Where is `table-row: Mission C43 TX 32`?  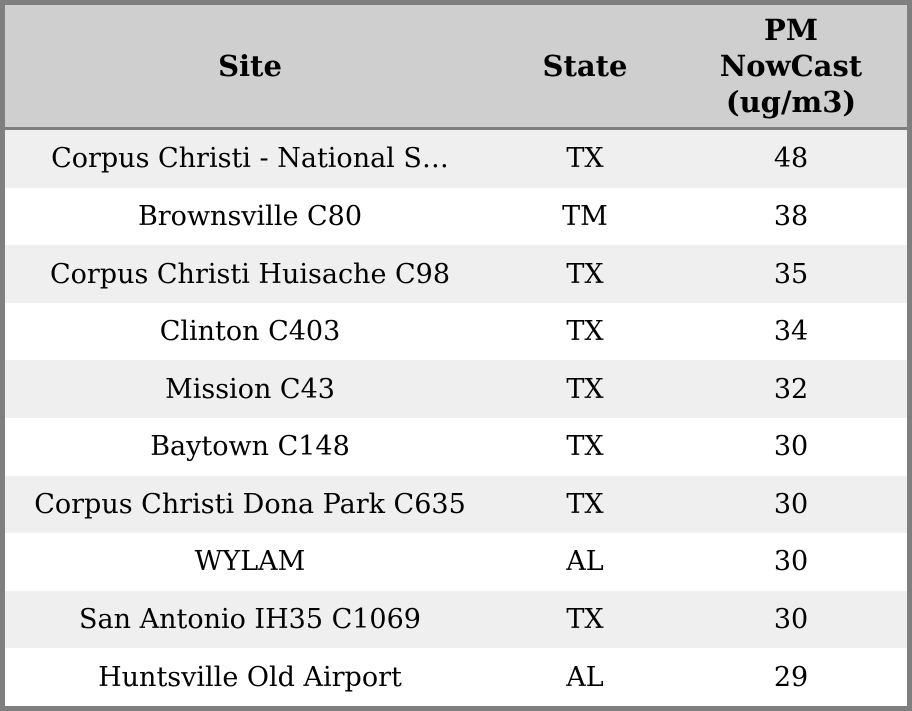 table-row: Mission C43 TX 32 is located at coordinates (456, 389).